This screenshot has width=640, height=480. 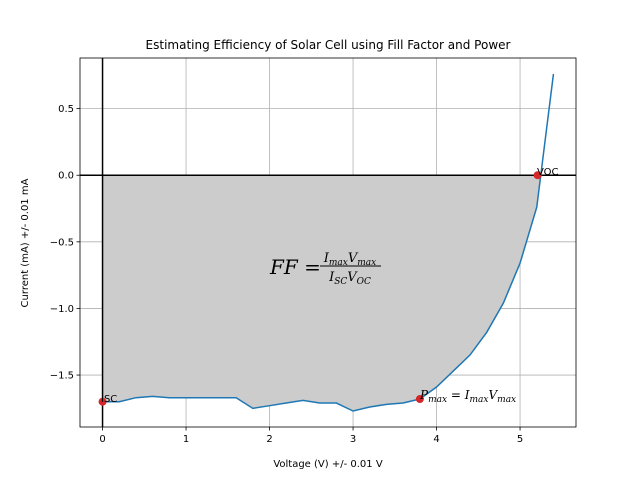 What do you see at coordinates (309, 267) in the screenshot?
I see `ff-equals: =` at bounding box center [309, 267].